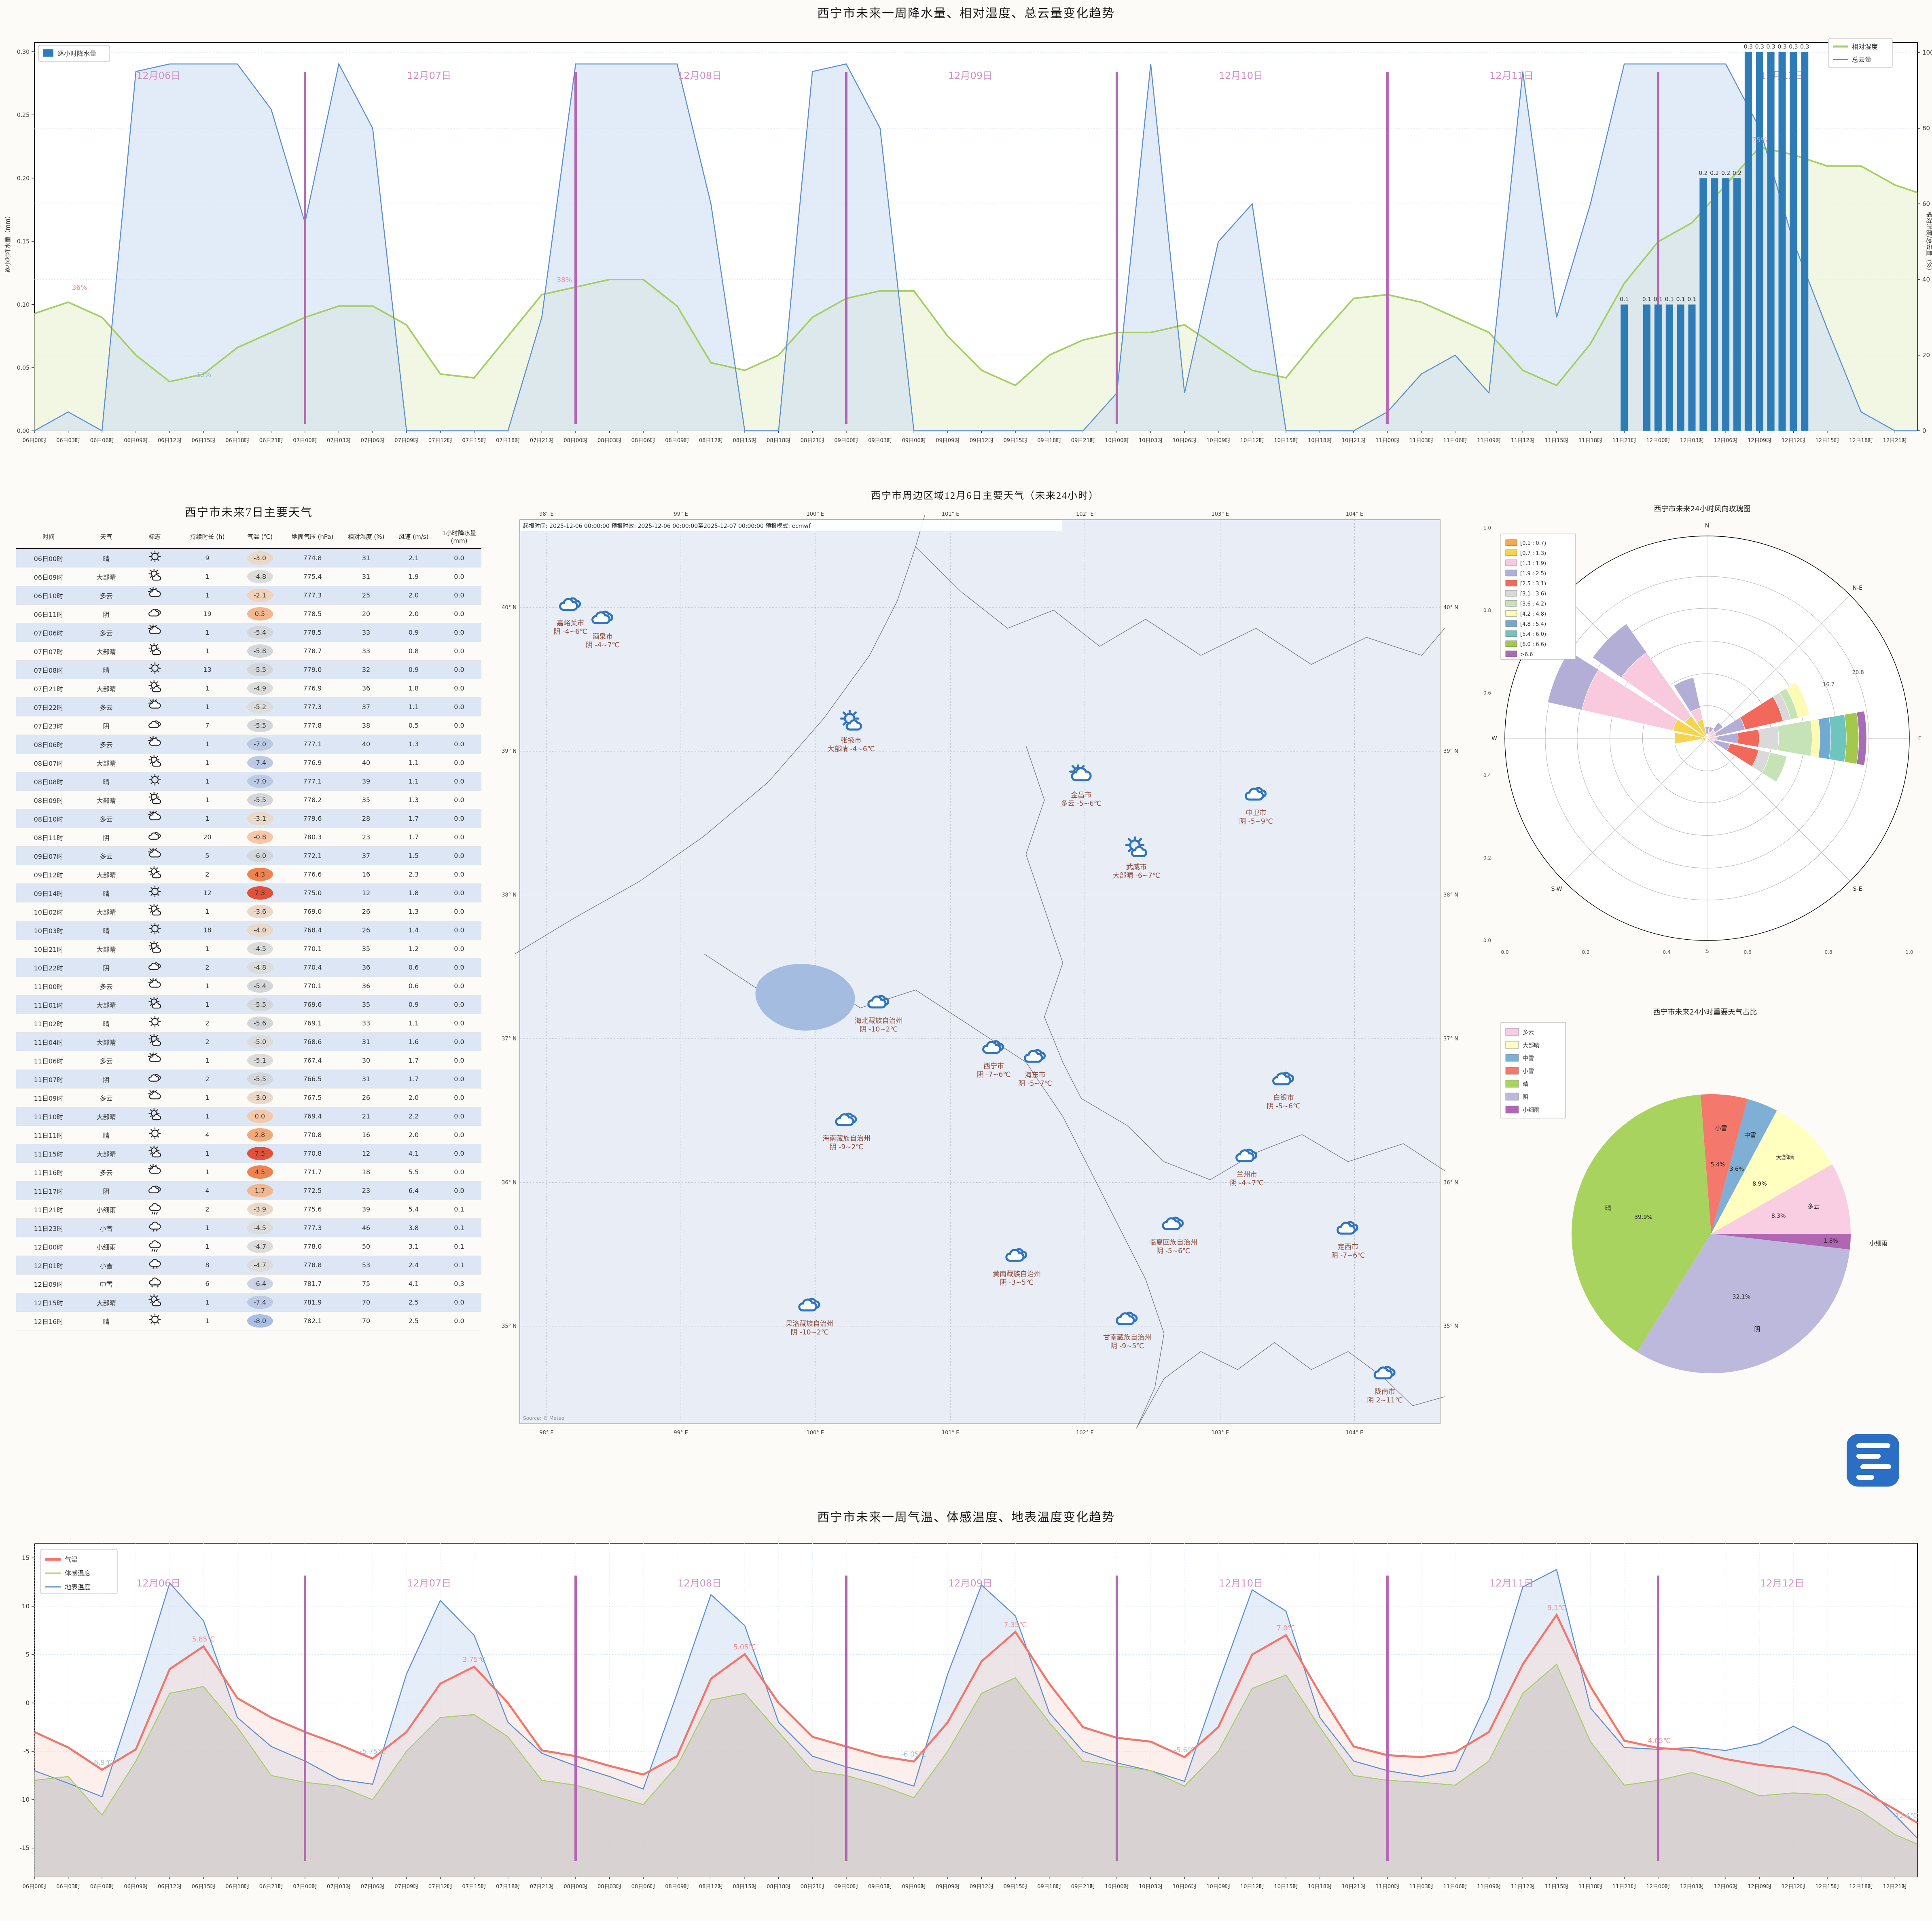  Describe the element at coordinates (237, 441) in the screenshot. I see `svg-text: 06日18时` at that location.